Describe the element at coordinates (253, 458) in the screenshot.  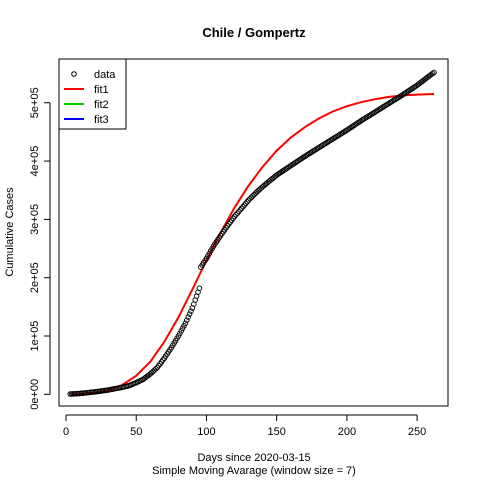
I see `x-axis-label: Days since 2020-03-15` at that location.